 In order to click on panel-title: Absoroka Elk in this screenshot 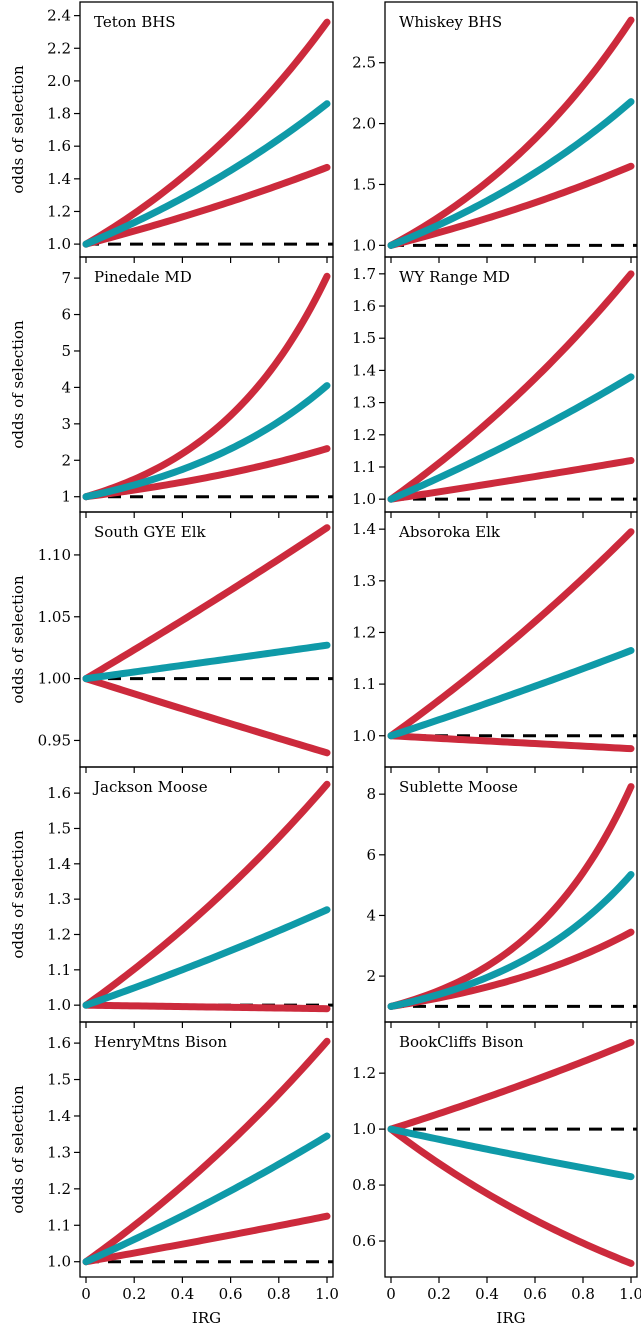, I will do `click(449, 532)`.